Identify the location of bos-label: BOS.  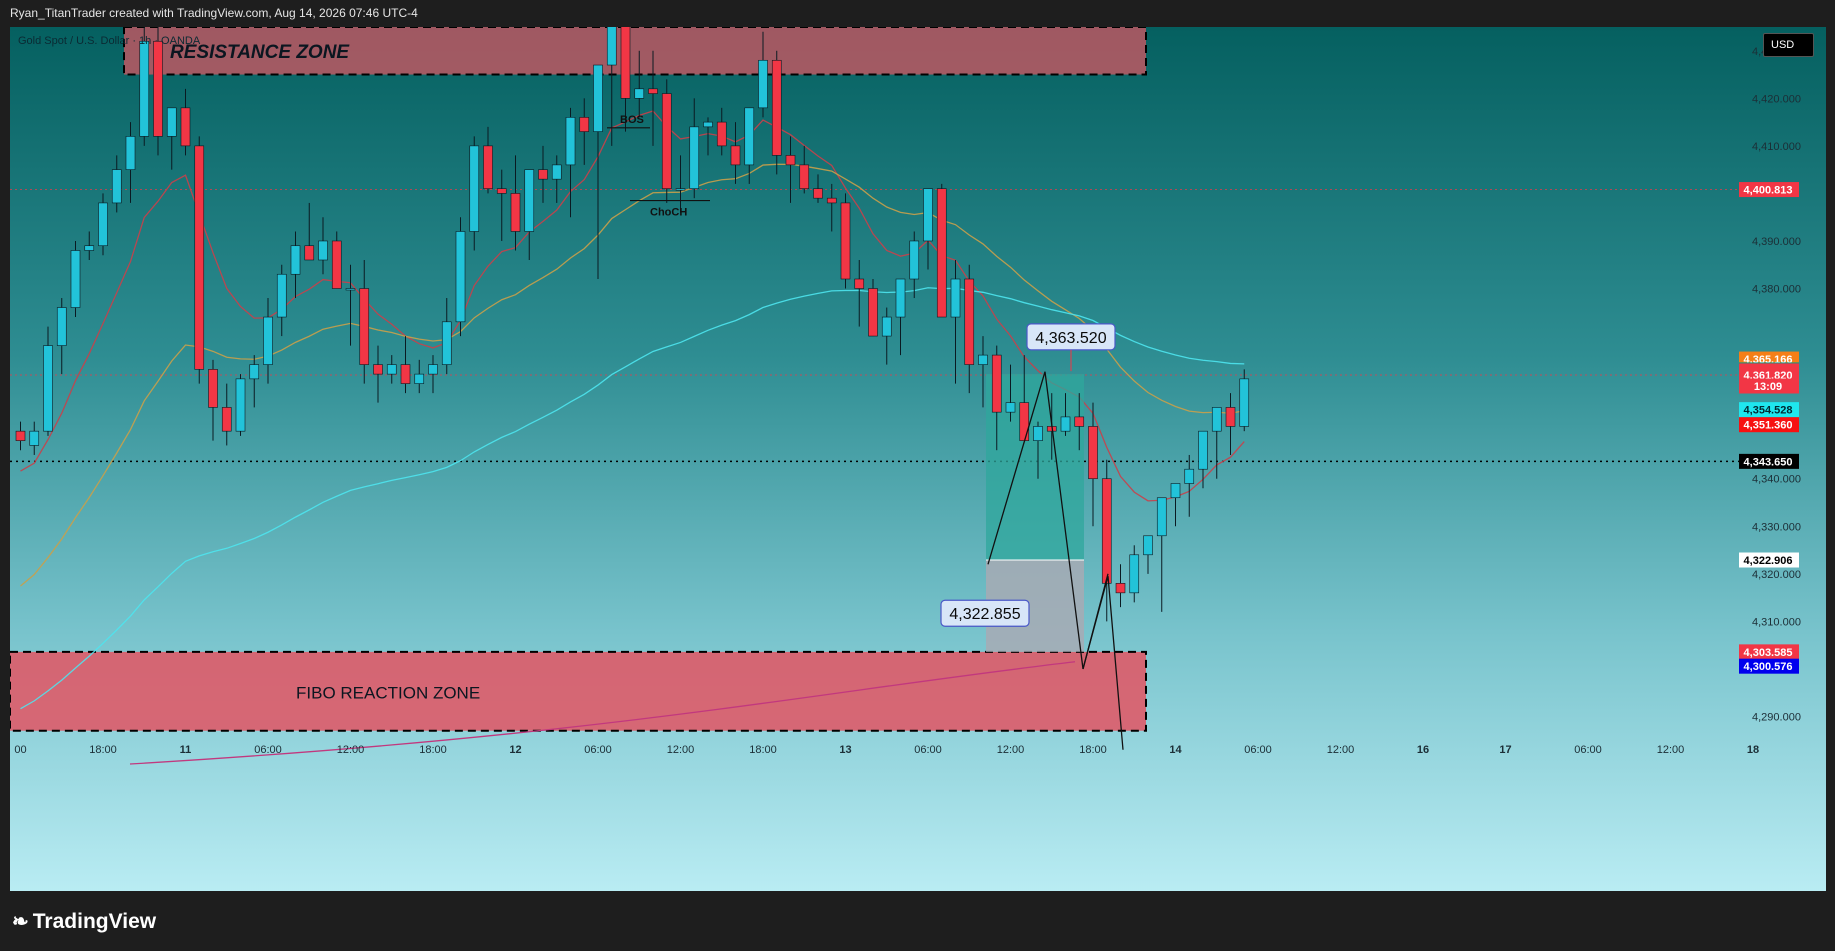
(632, 120).